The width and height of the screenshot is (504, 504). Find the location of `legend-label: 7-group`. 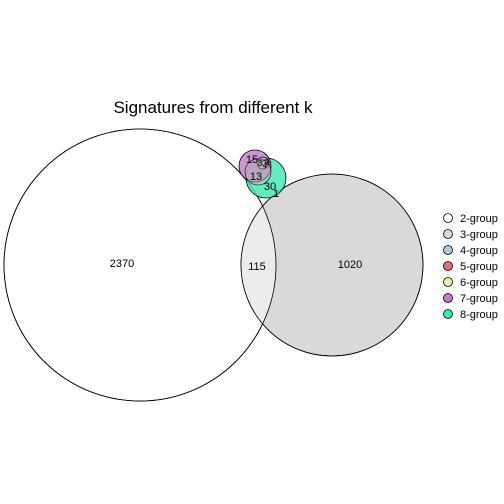

legend-label: 7-group is located at coordinates (479, 299).